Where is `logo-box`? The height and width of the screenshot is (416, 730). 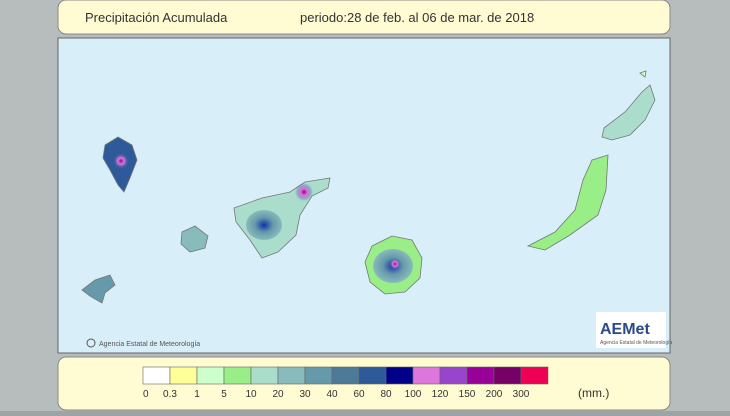
logo-box is located at coordinates (631, 330).